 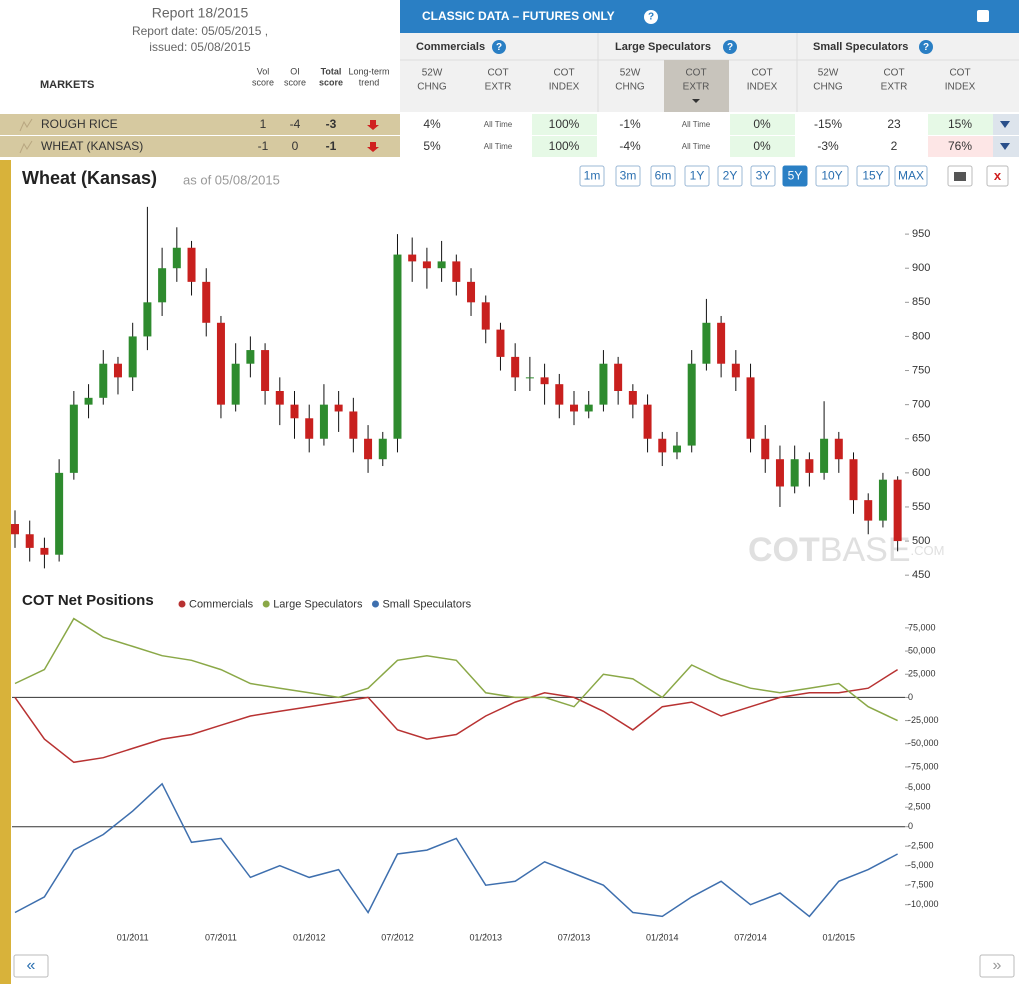 What do you see at coordinates (696, 124) in the screenshot?
I see `cell-value: All Time` at bounding box center [696, 124].